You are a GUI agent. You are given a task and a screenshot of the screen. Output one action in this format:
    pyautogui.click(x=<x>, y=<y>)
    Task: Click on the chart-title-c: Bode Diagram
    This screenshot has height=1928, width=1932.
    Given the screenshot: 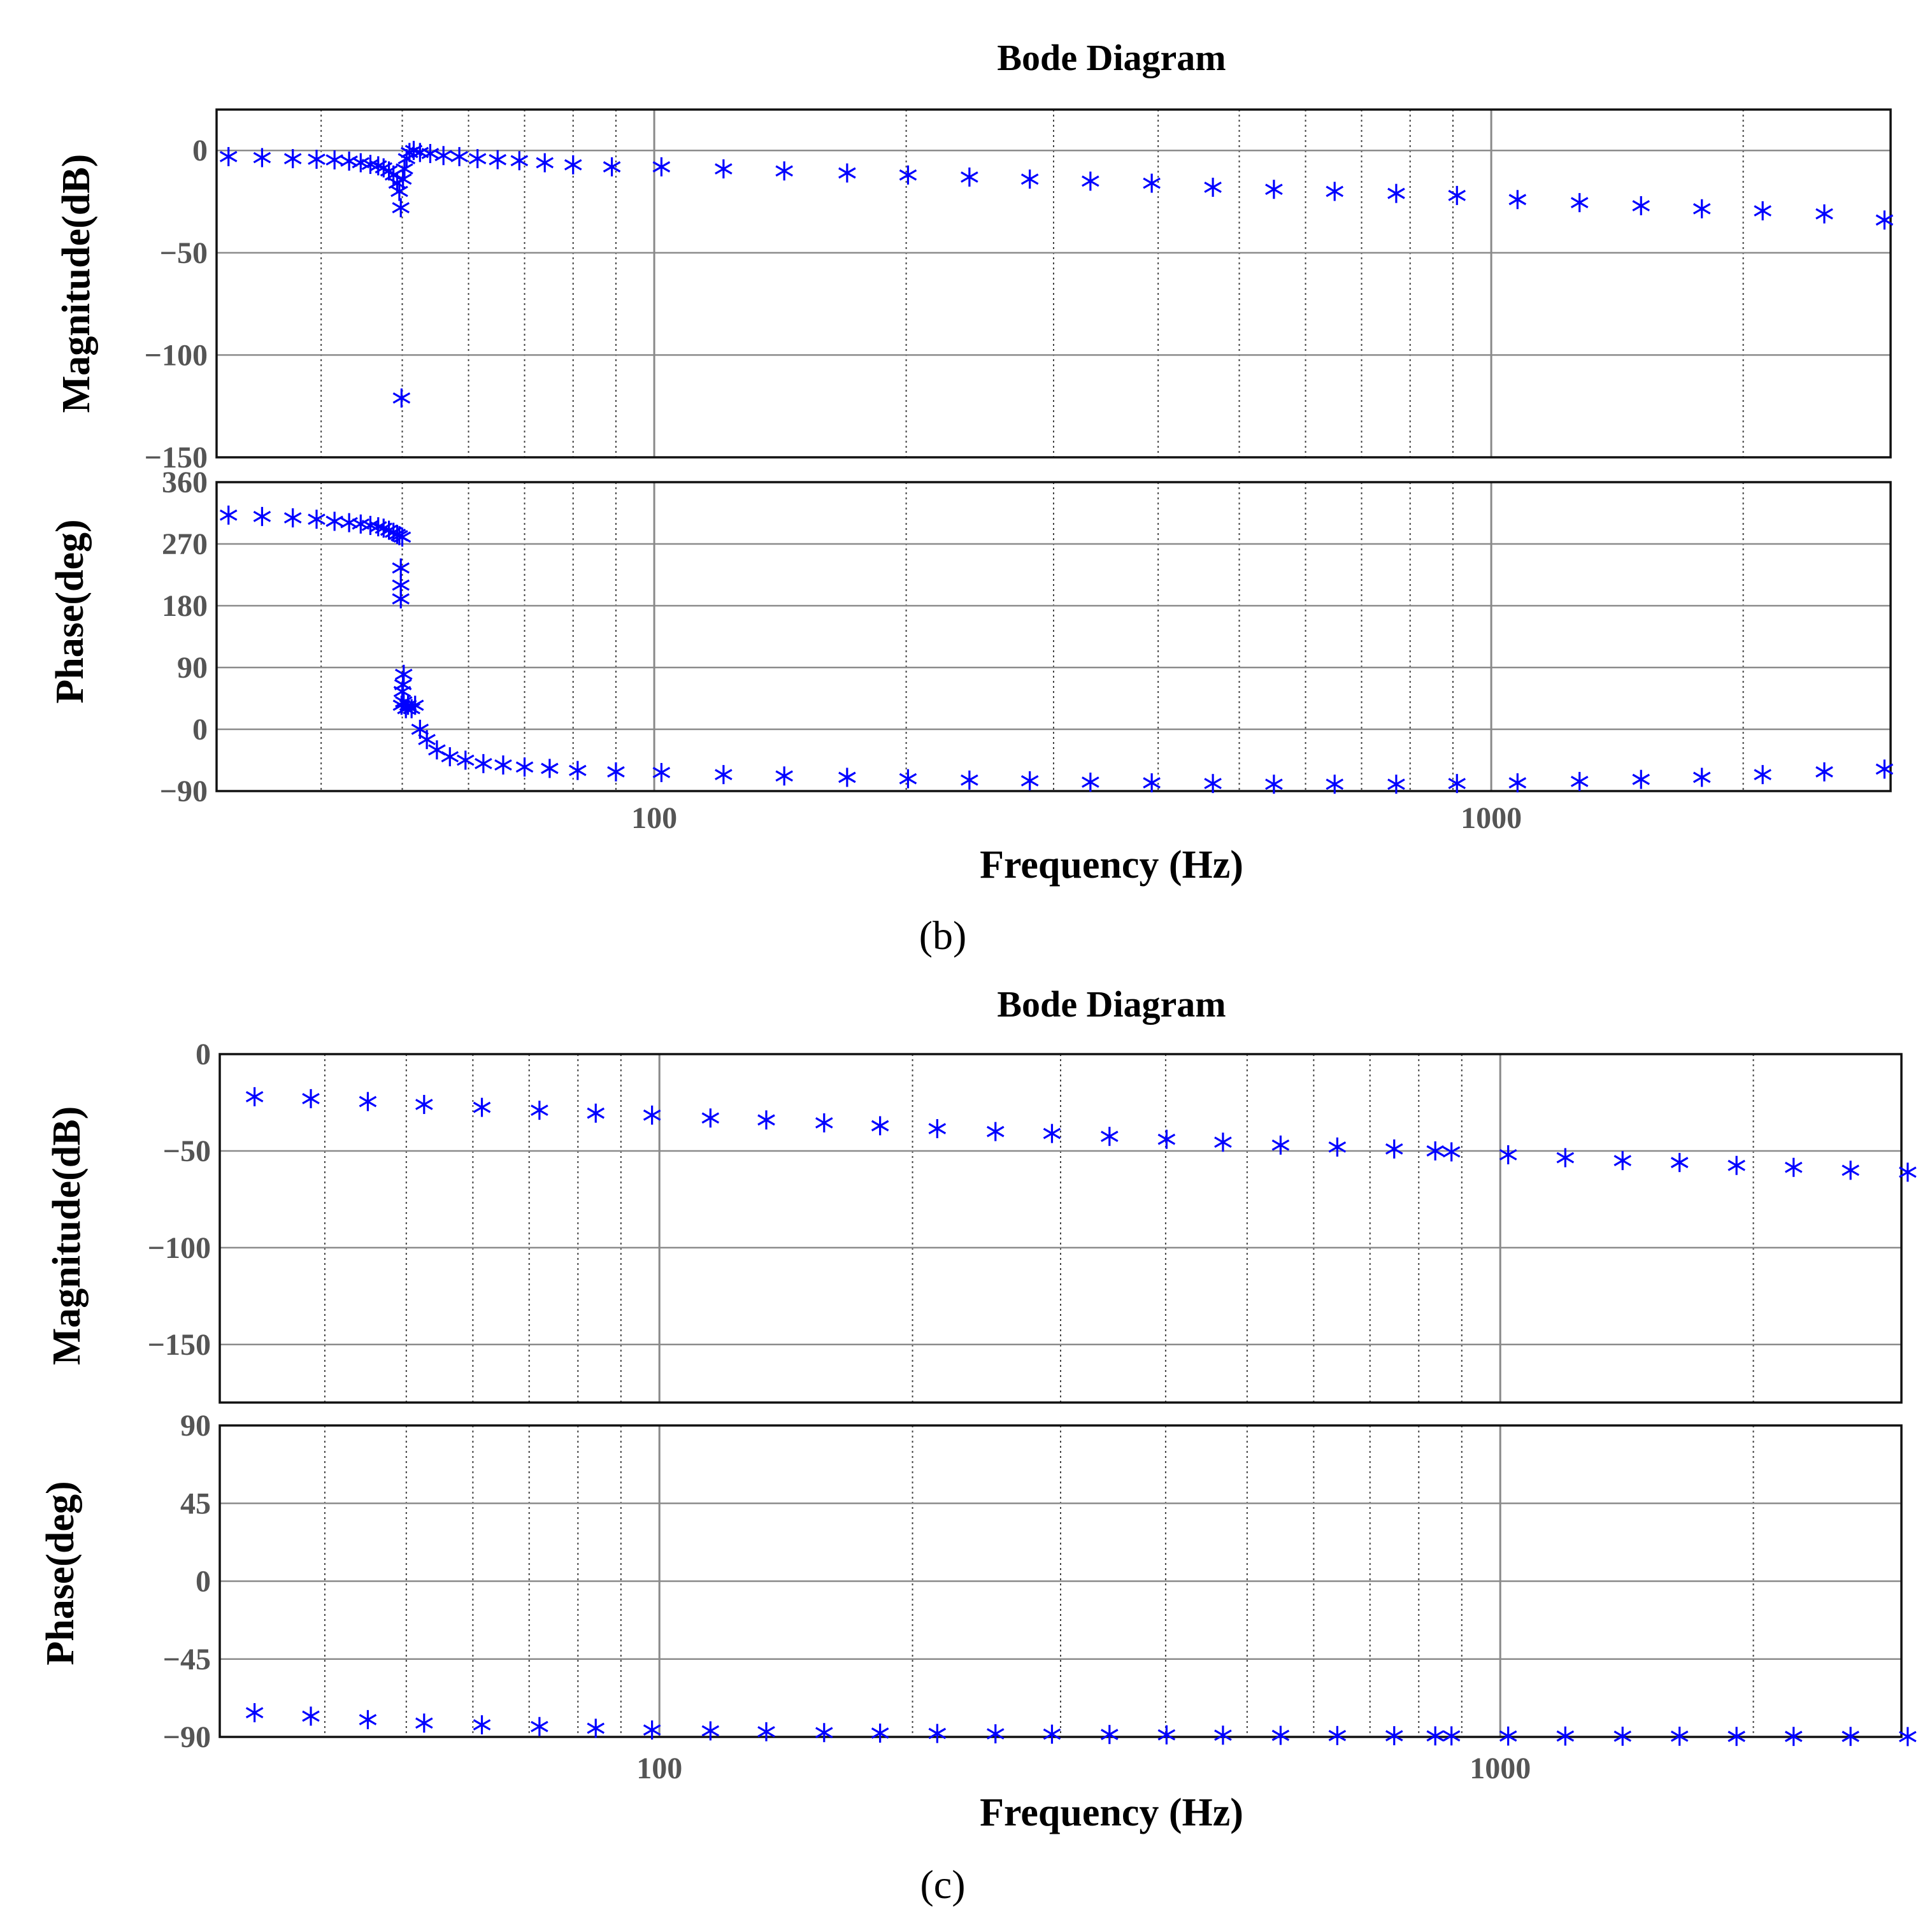 What is the action you would take?
    pyautogui.click(x=1111, y=1004)
    